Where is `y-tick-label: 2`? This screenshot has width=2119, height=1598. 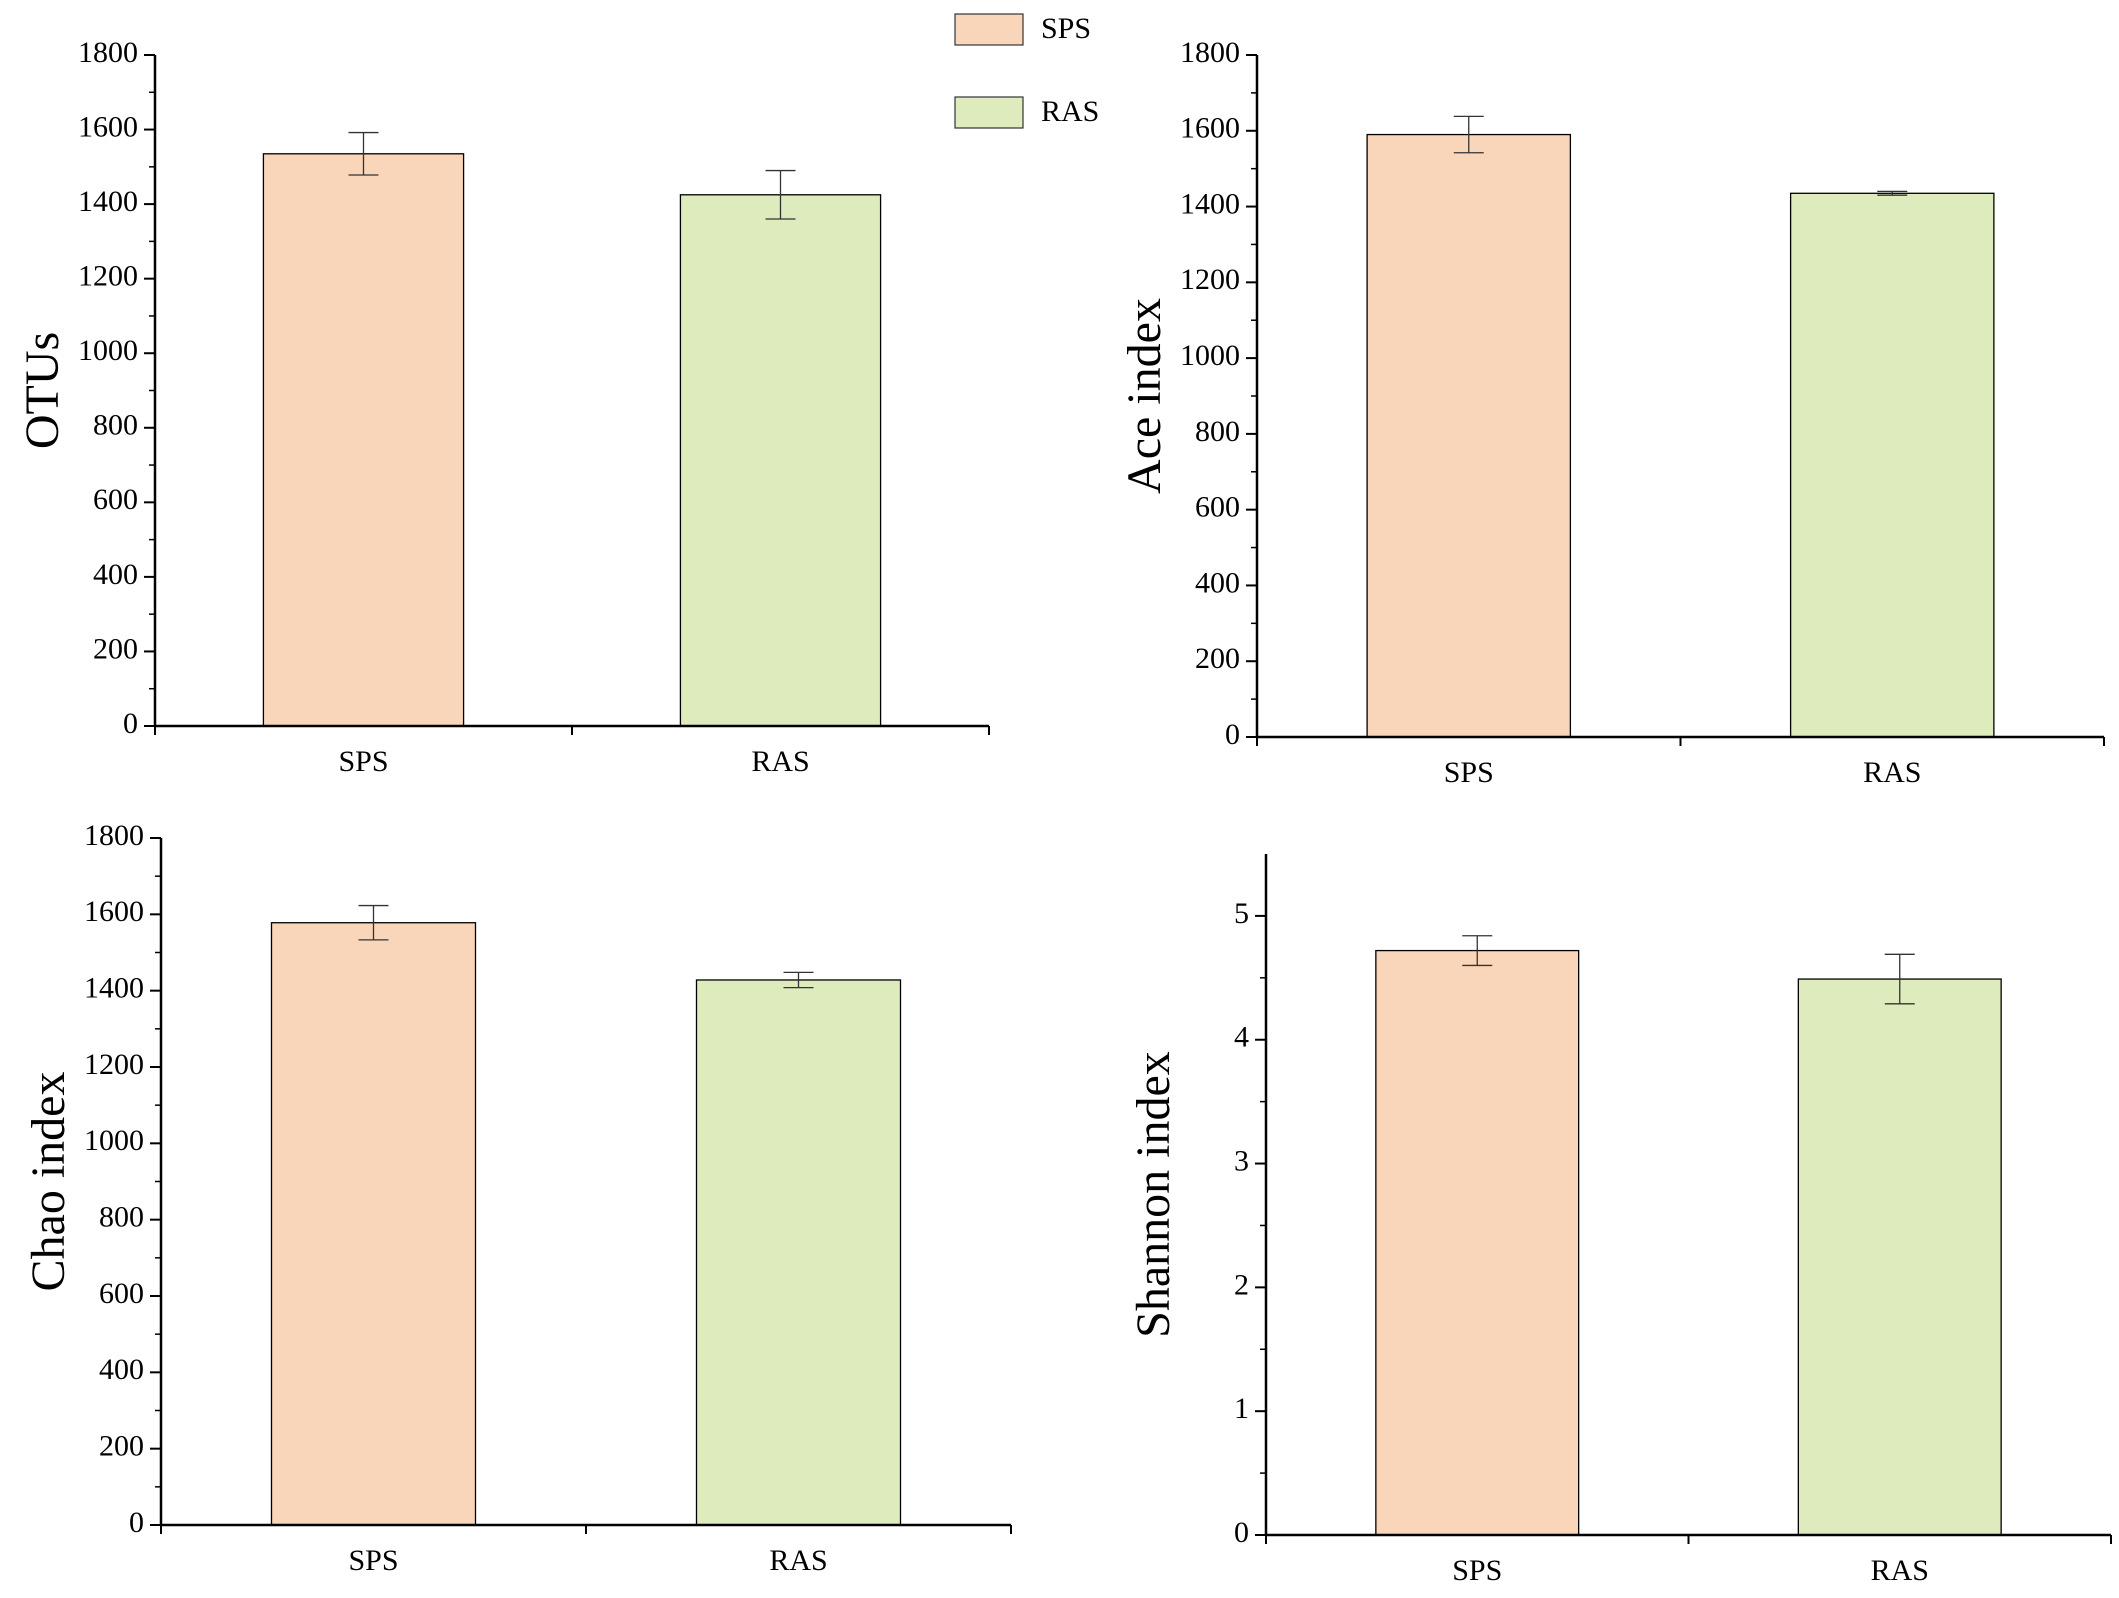
y-tick-label: 2 is located at coordinates (1241, 1284).